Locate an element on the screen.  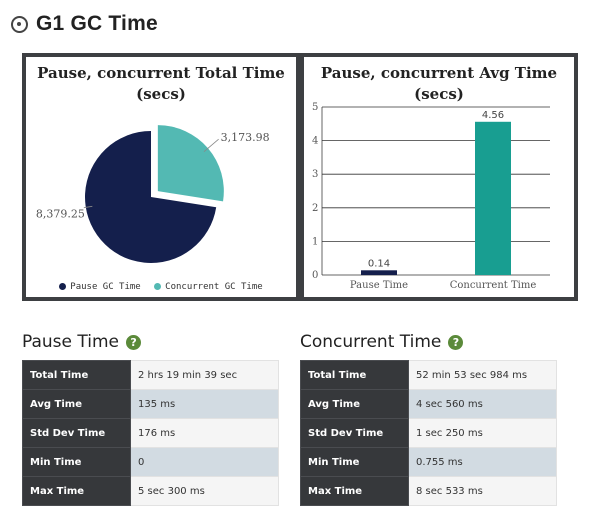
pie-value-label-pause: 8,379.25 is located at coordinates (60, 214).